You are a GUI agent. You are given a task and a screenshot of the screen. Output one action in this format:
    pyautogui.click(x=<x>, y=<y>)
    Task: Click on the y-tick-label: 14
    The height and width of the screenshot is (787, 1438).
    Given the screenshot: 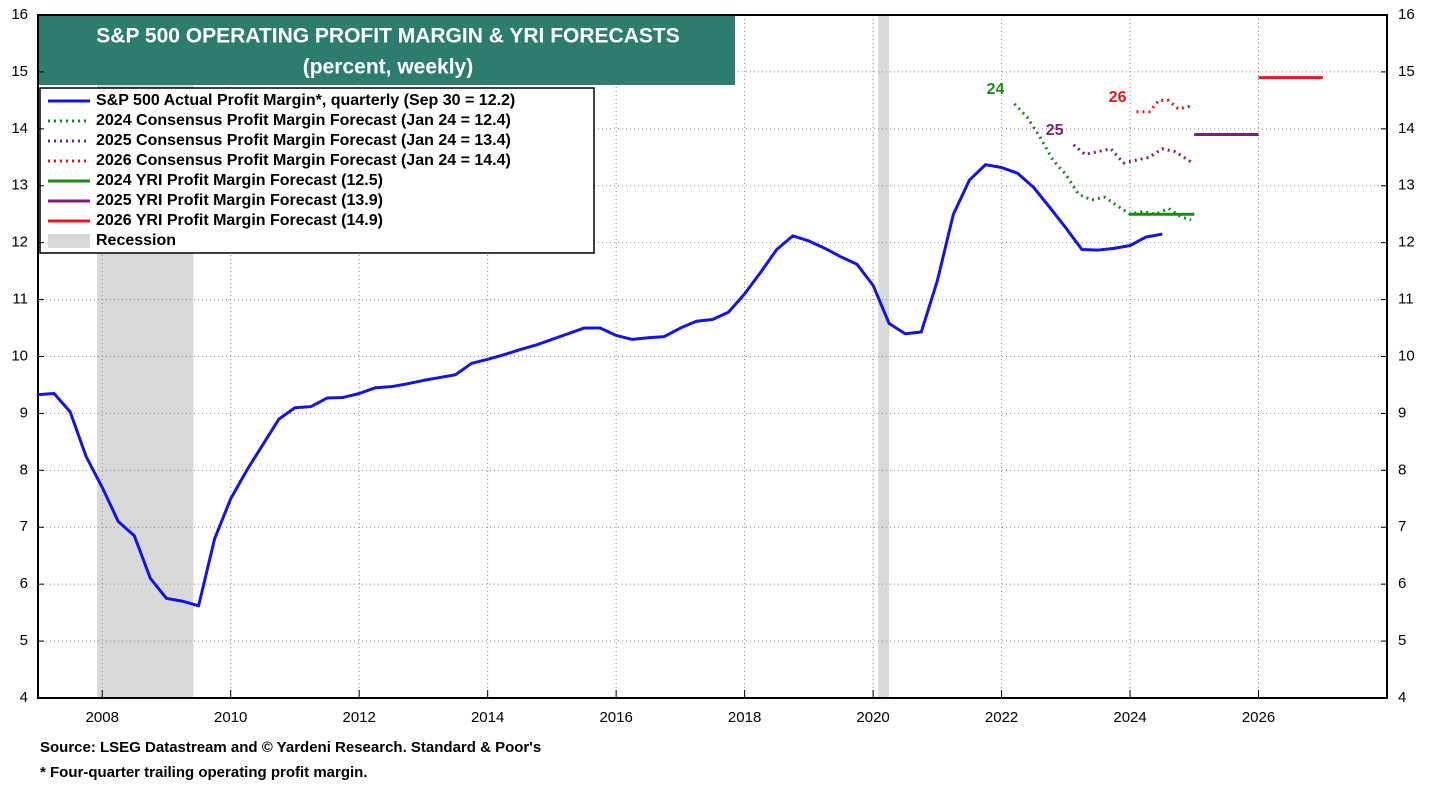 What is the action you would take?
    pyautogui.click(x=19, y=128)
    